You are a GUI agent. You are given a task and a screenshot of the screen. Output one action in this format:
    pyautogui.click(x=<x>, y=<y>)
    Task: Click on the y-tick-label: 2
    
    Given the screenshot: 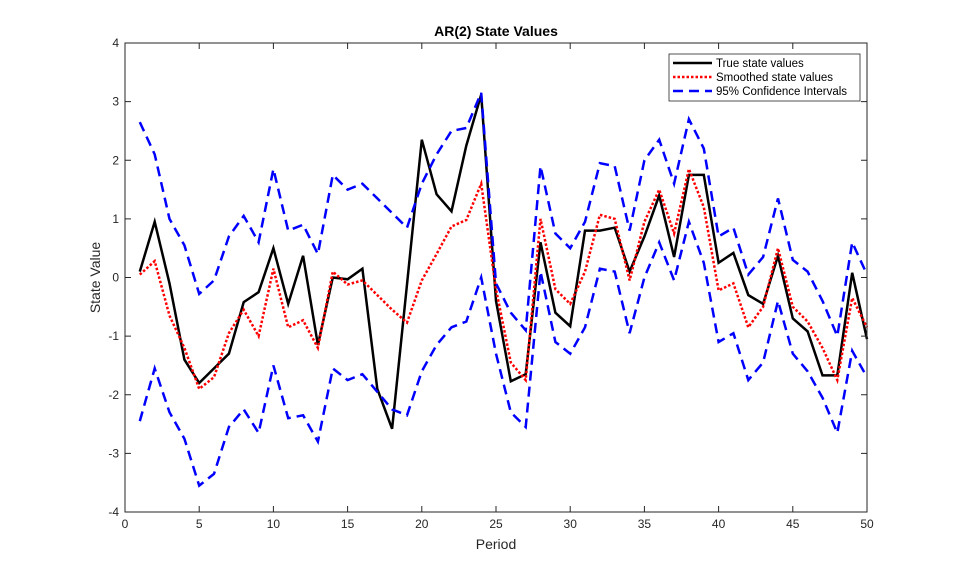 What is the action you would take?
    pyautogui.click(x=115, y=160)
    